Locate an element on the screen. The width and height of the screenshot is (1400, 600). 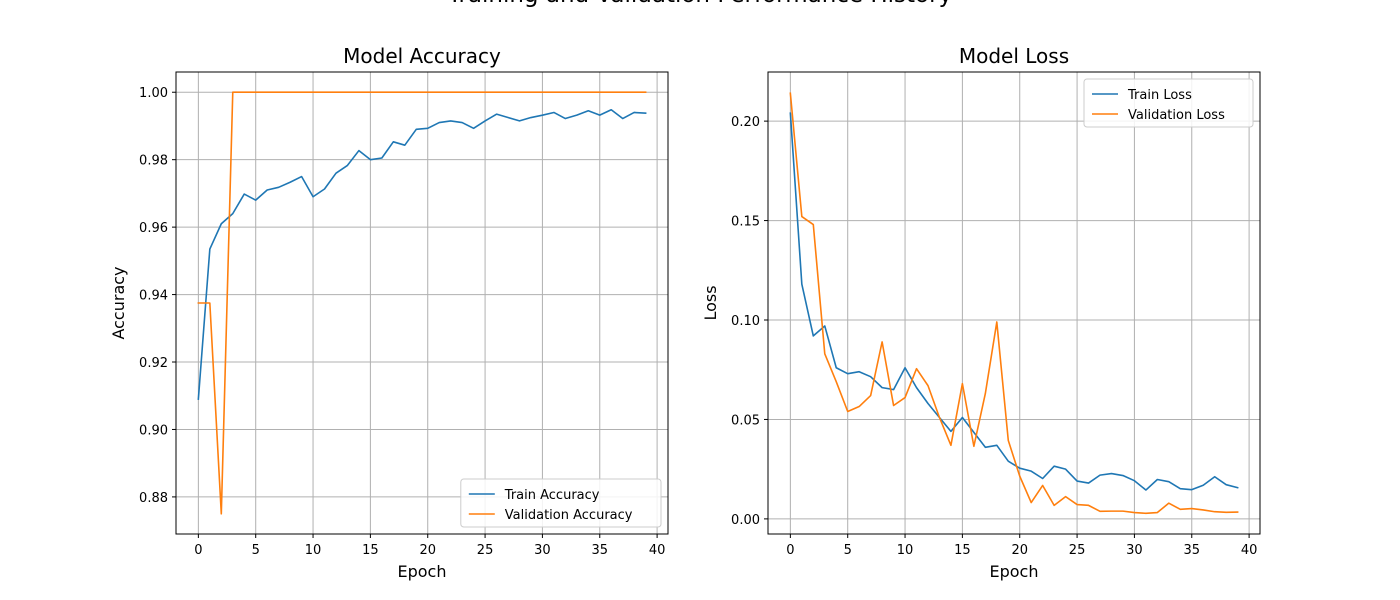
chart-1-y-tick-label-0: 0.00 is located at coordinates (745, 520).